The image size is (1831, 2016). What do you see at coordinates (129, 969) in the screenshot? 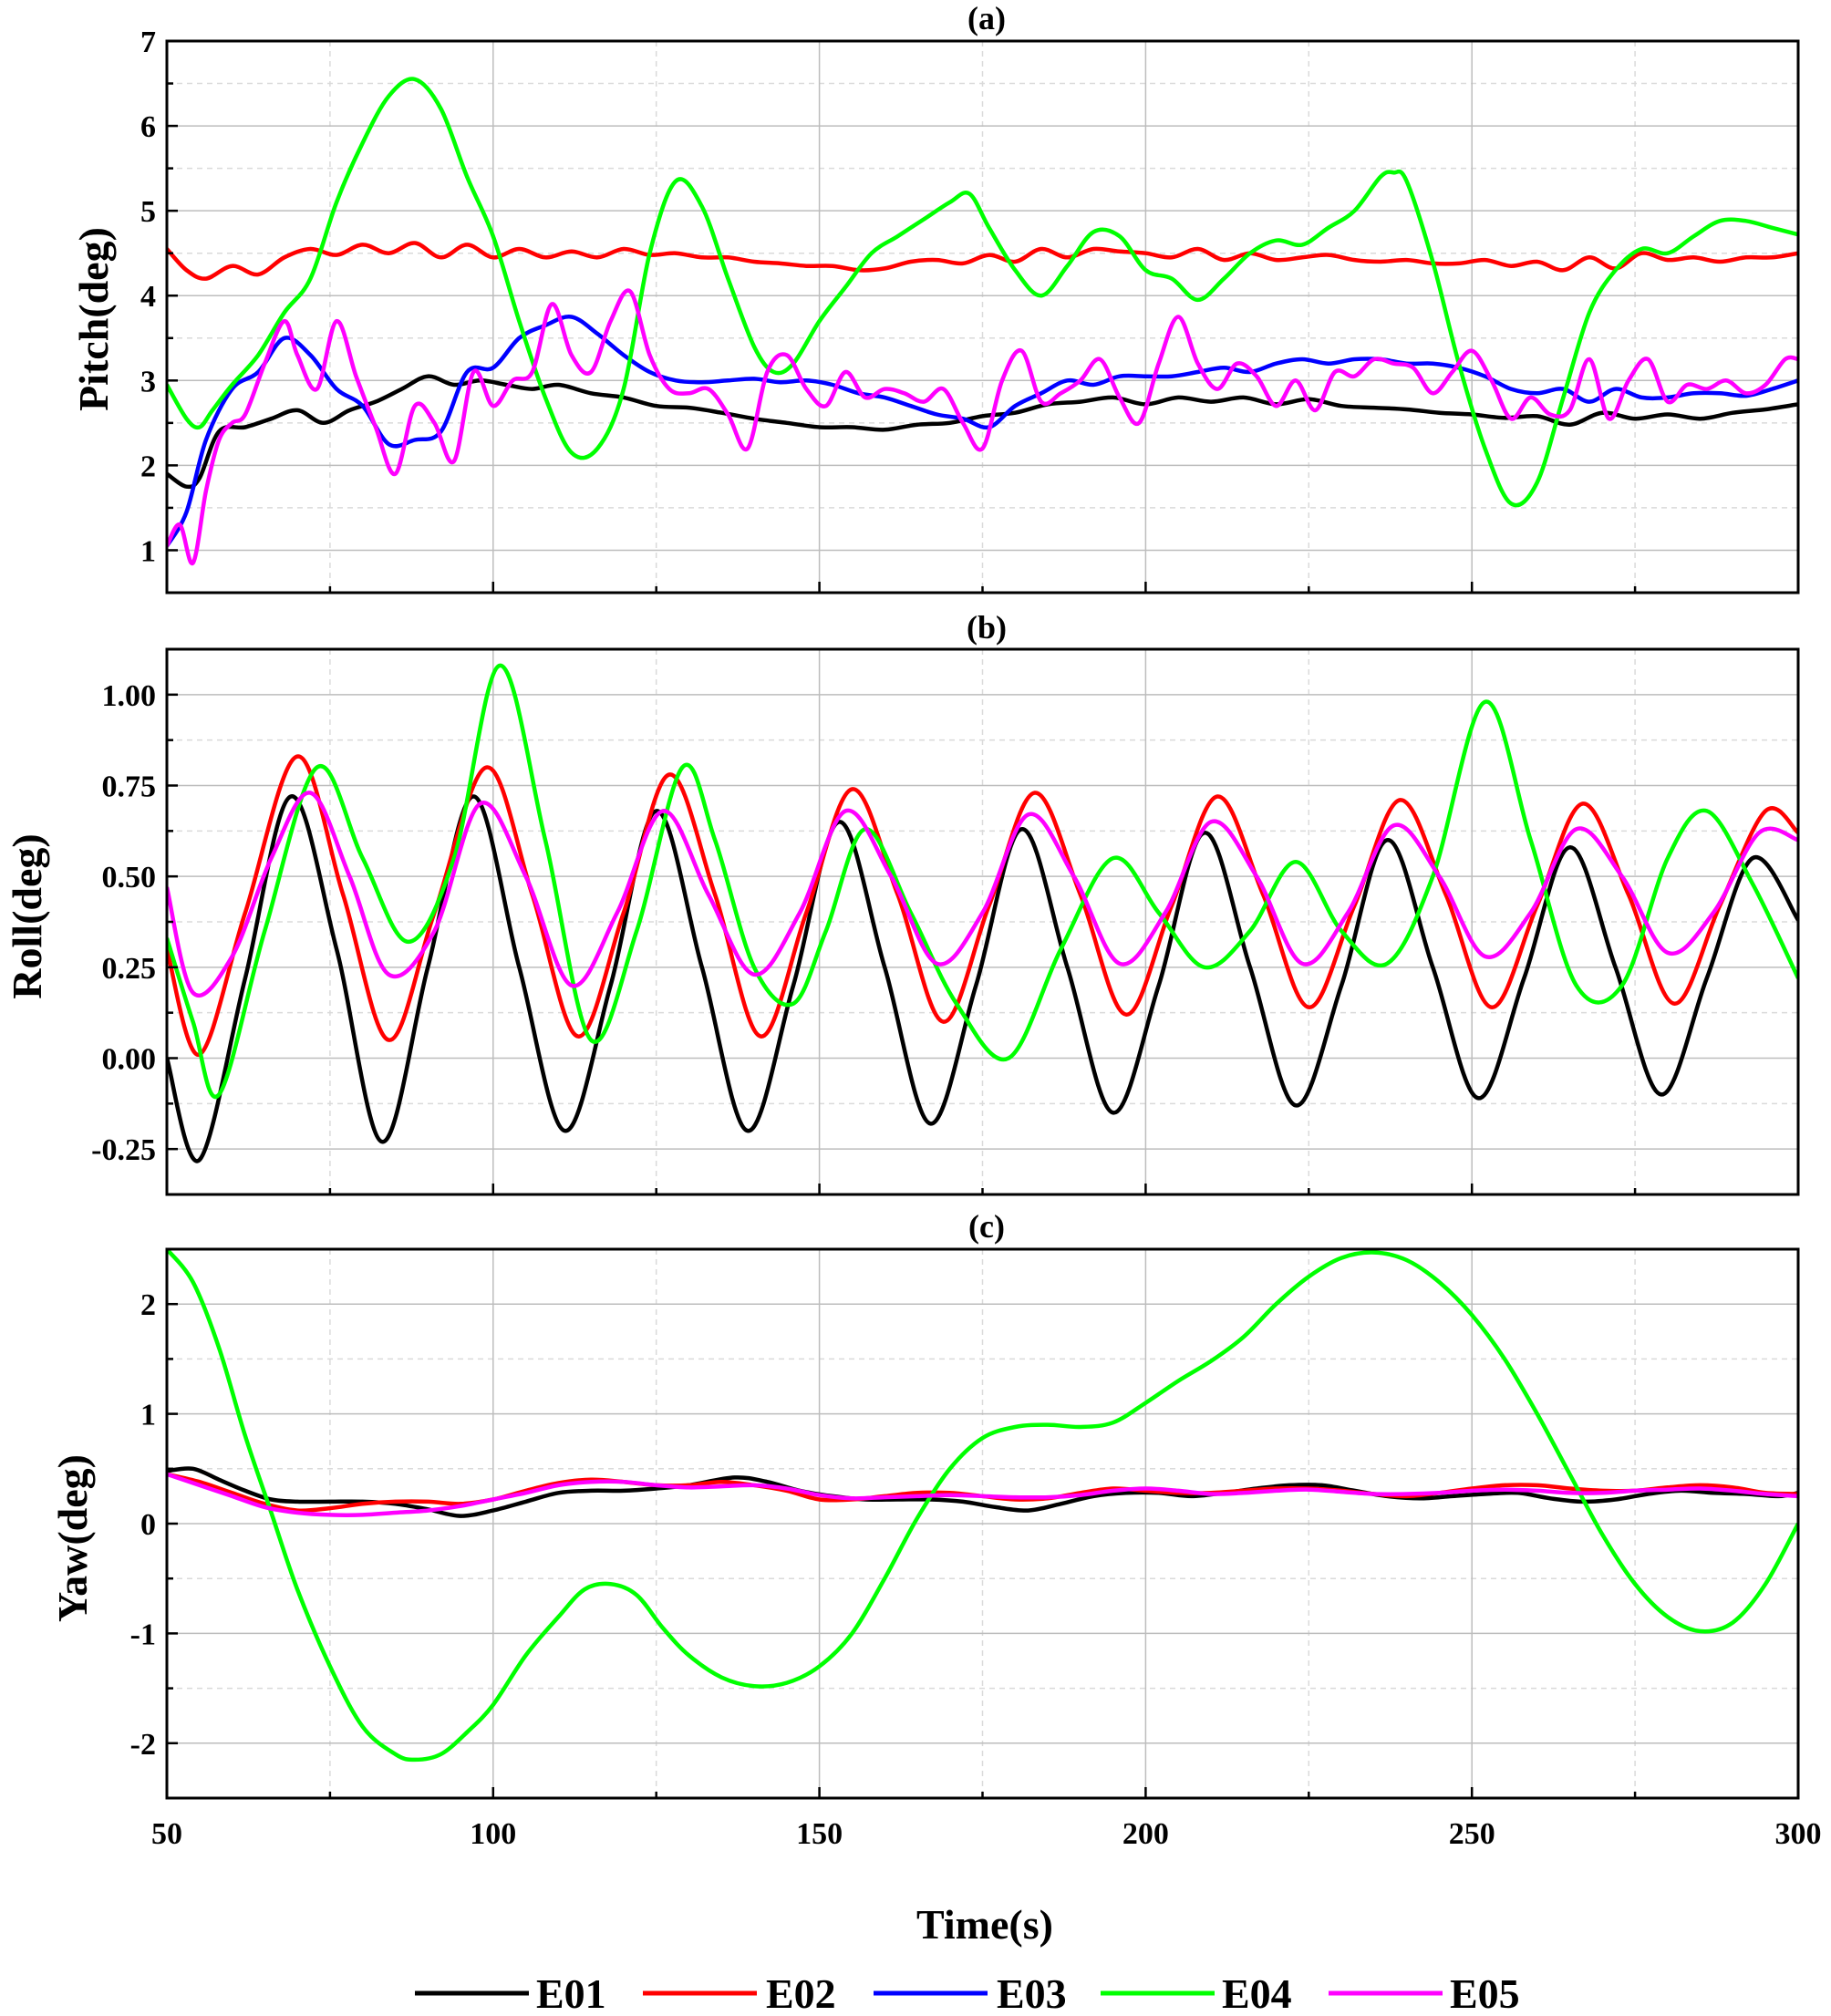
I see `y-tick-label: 0.25` at bounding box center [129, 969].